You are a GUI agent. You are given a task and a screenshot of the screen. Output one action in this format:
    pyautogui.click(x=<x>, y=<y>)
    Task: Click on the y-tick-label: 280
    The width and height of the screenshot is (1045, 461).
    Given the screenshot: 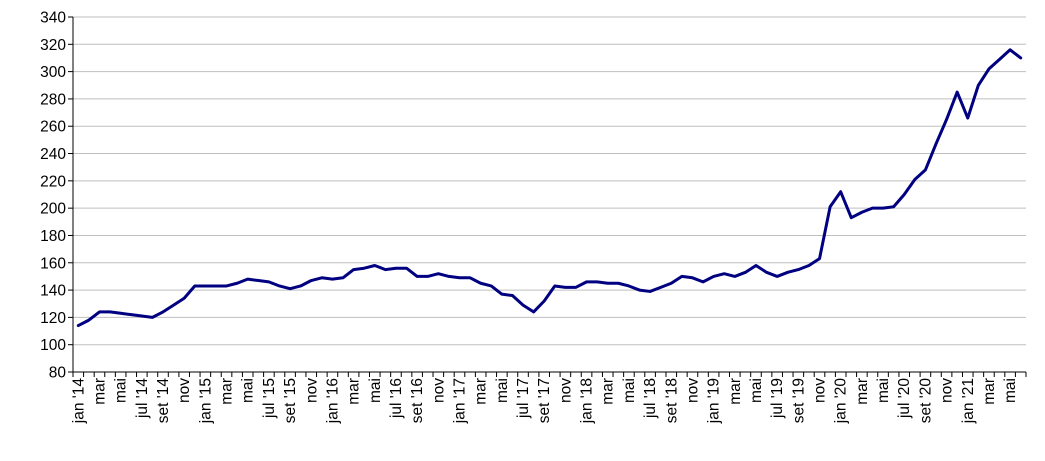 What is the action you would take?
    pyautogui.click(x=53, y=99)
    